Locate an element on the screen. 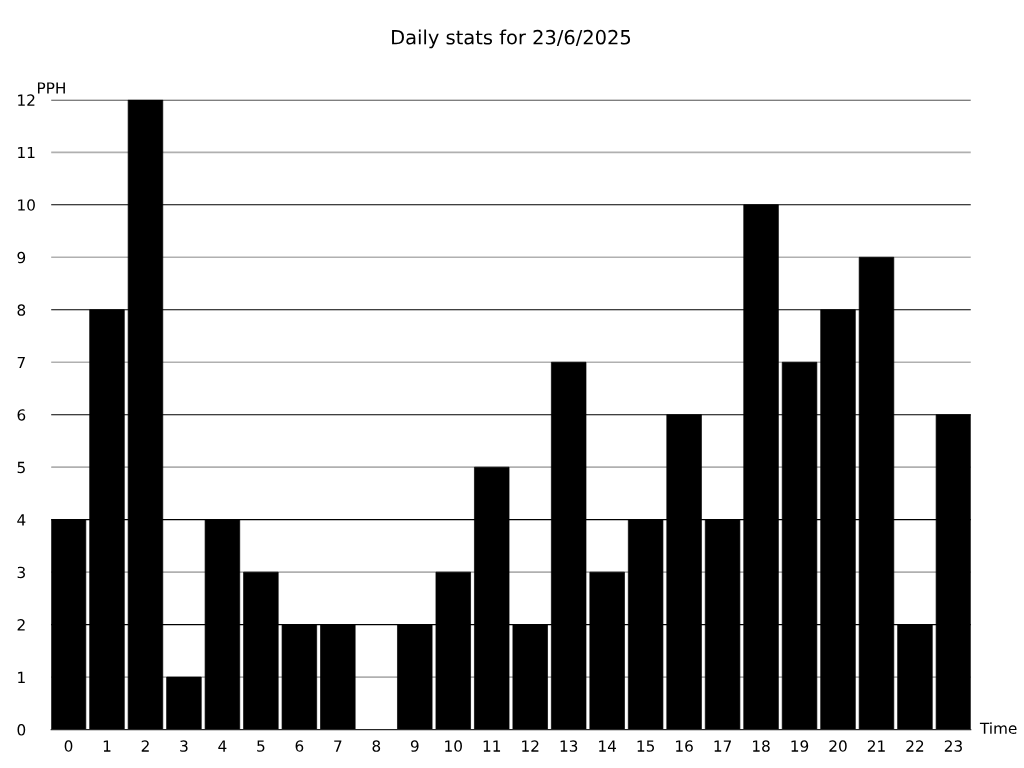  x-tick-label: 23 is located at coordinates (953, 746).